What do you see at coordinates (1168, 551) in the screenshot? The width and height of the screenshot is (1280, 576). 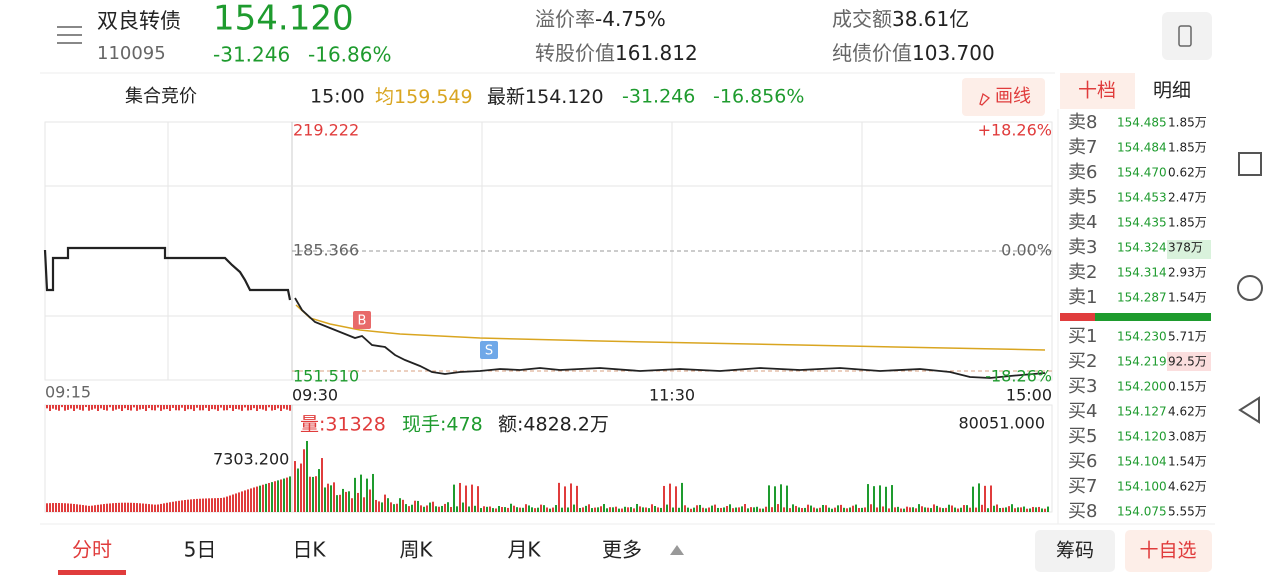 I see `watchlist-button` at bounding box center [1168, 551].